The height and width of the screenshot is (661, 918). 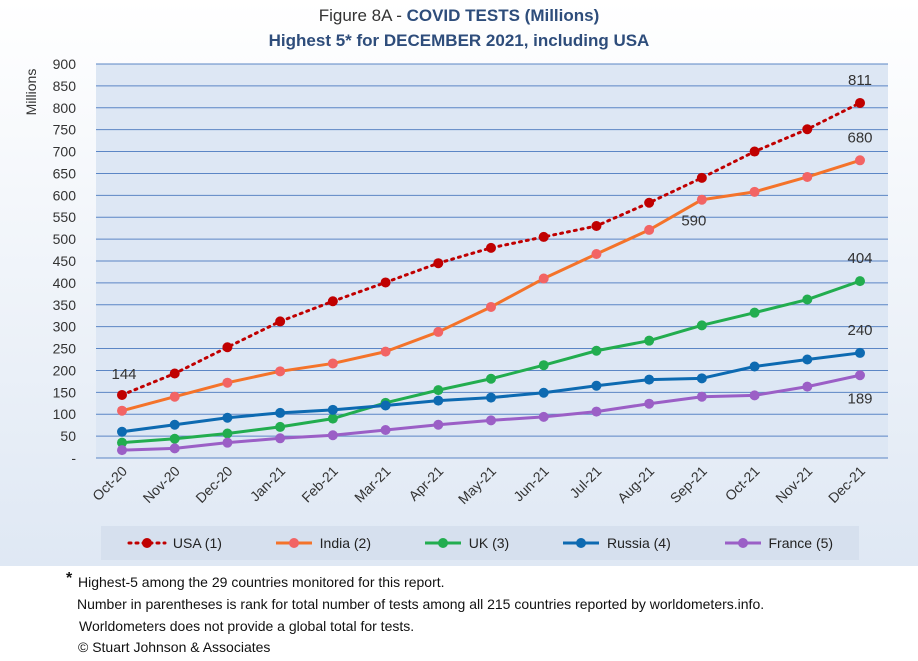 I want to click on legend-label: Russia (4), so click(x=638, y=543).